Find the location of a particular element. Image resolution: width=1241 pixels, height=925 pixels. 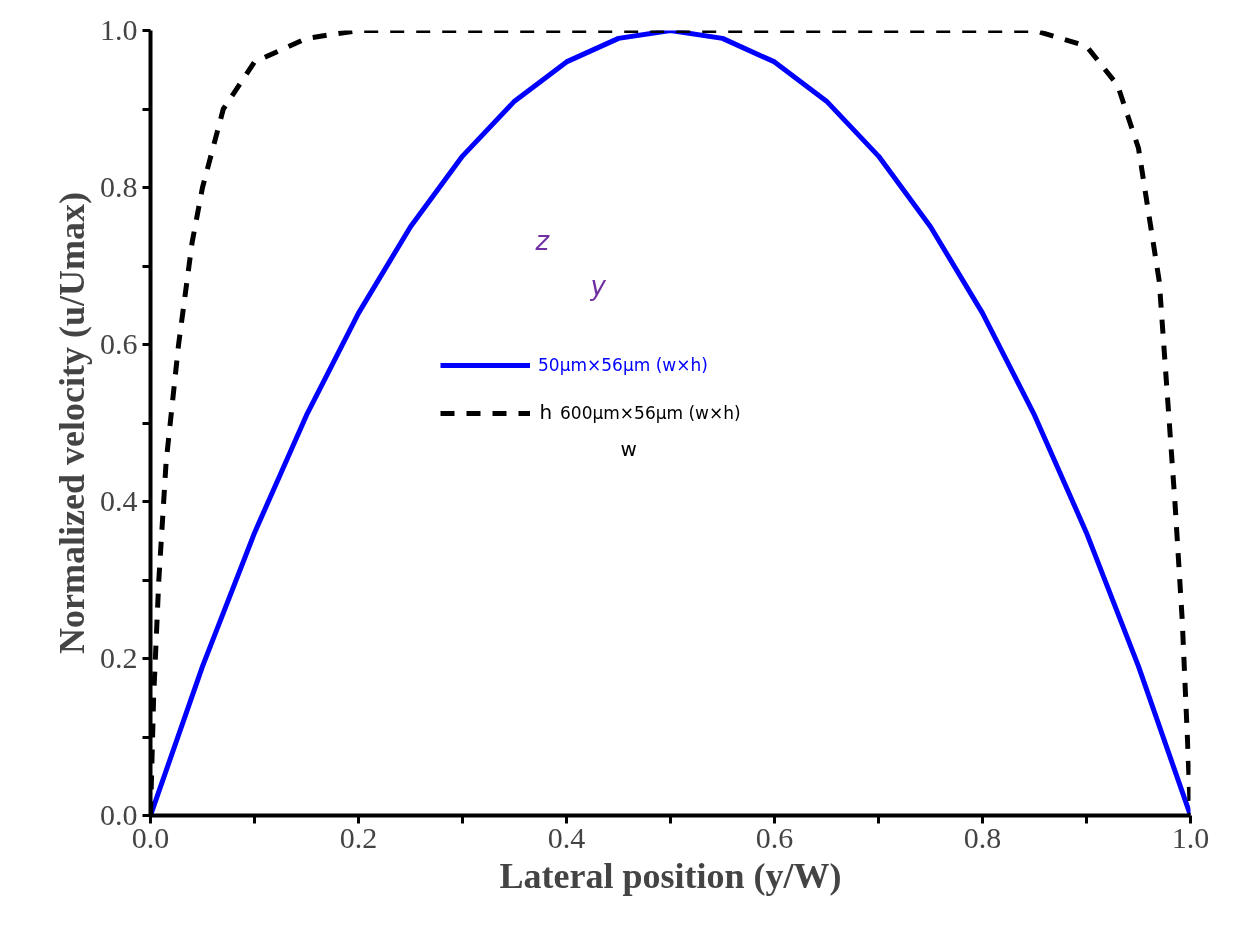

text: 600μm×56μm (w×h) is located at coordinates (650, 413).